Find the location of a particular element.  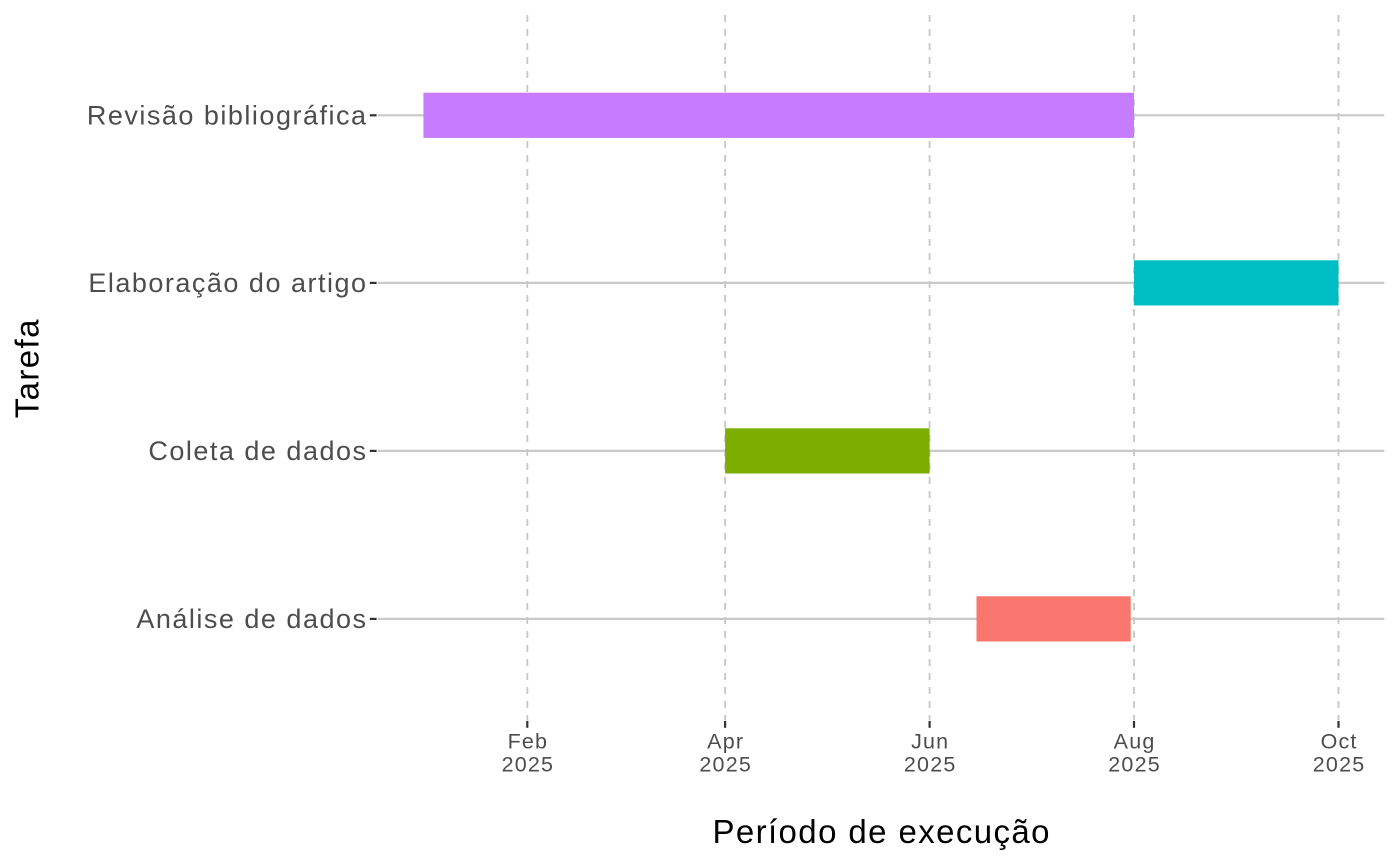

svg-text: Revisão bibliográfica is located at coordinates (227, 116).